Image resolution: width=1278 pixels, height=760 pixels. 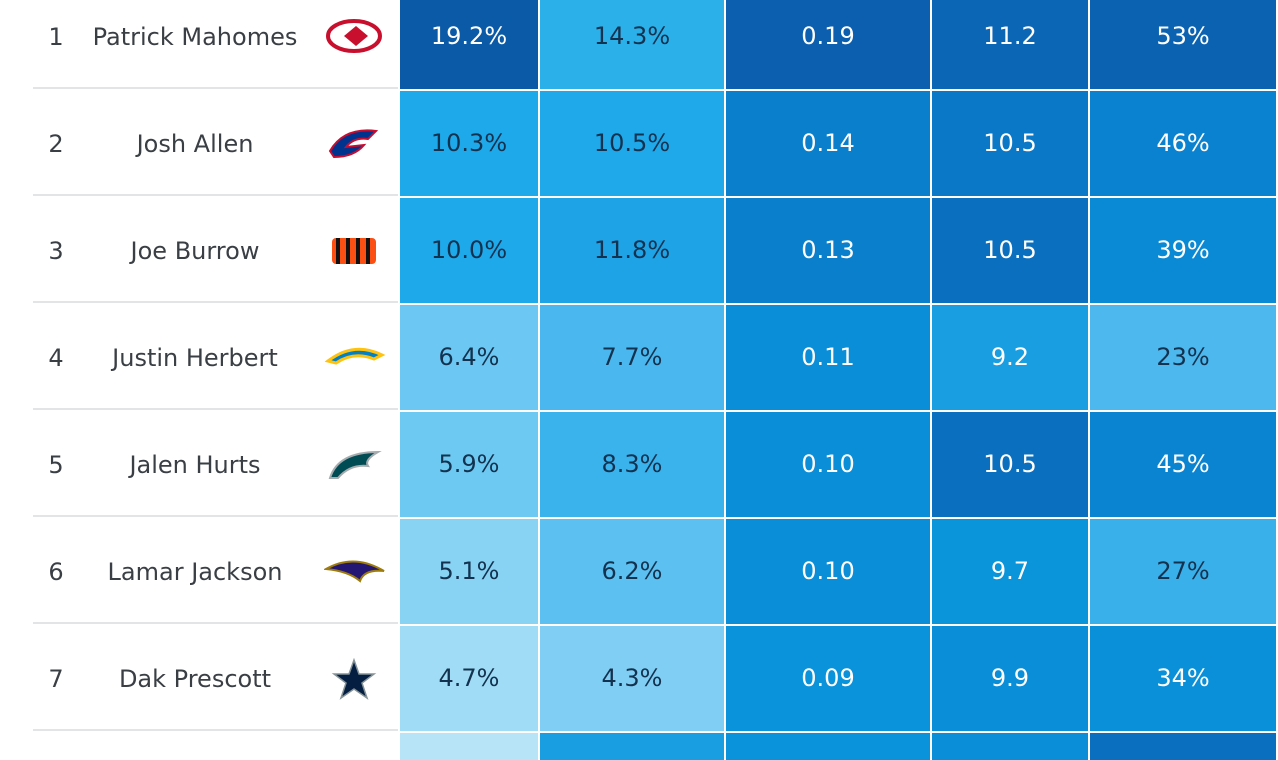 What do you see at coordinates (195, 251) in the screenshot?
I see `player-name: Joe Burrow` at bounding box center [195, 251].